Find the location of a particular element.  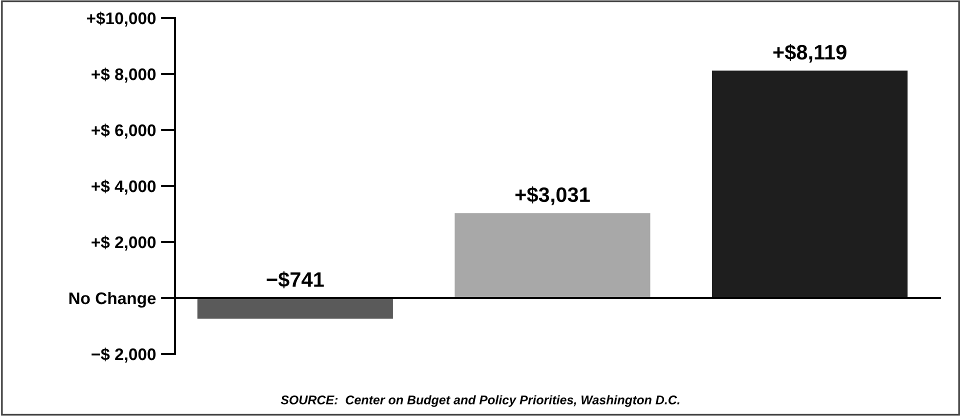

data-label: +$3,031 is located at coordinates (552, 196).